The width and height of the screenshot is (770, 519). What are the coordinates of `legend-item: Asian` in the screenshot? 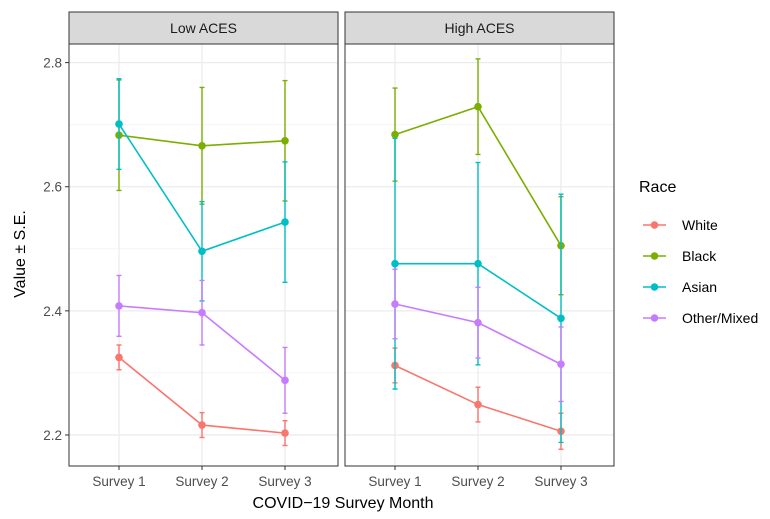 It's located at (680, 287).